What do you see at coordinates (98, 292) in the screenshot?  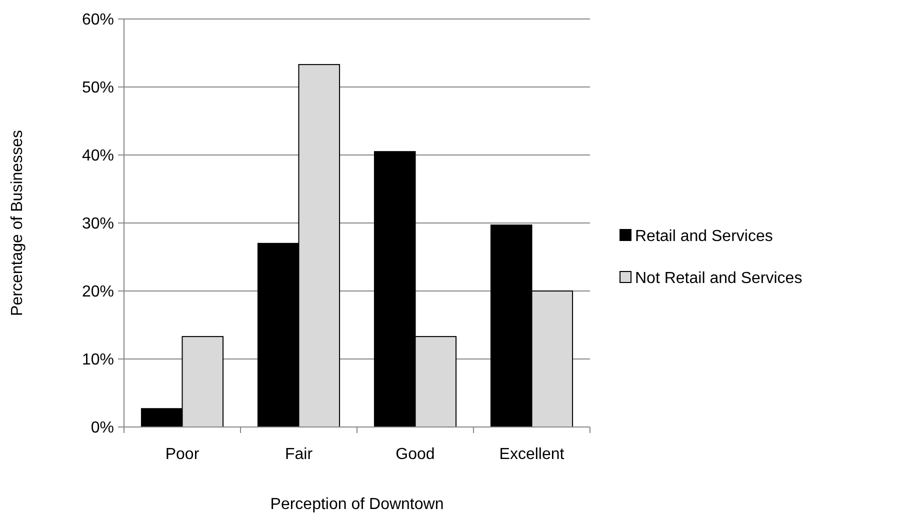 I see `y-tick-label: 20%` at bounding box center [98, 292].